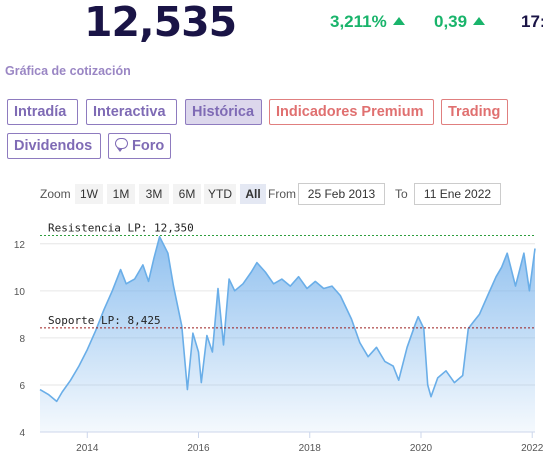 This screenshot has width=543, height=464. Describe the element at coordinates (358, 21) in the screenshot. I see `change-percent-value: 3,211%` at that location.